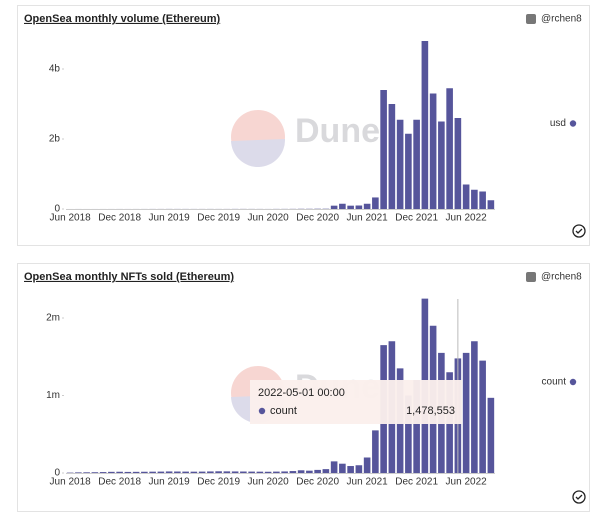 The image size is (606, 520). Describe the element at coordinates (55, 69) in the screenshot. I see `y-tick-label: 4b` at that location.